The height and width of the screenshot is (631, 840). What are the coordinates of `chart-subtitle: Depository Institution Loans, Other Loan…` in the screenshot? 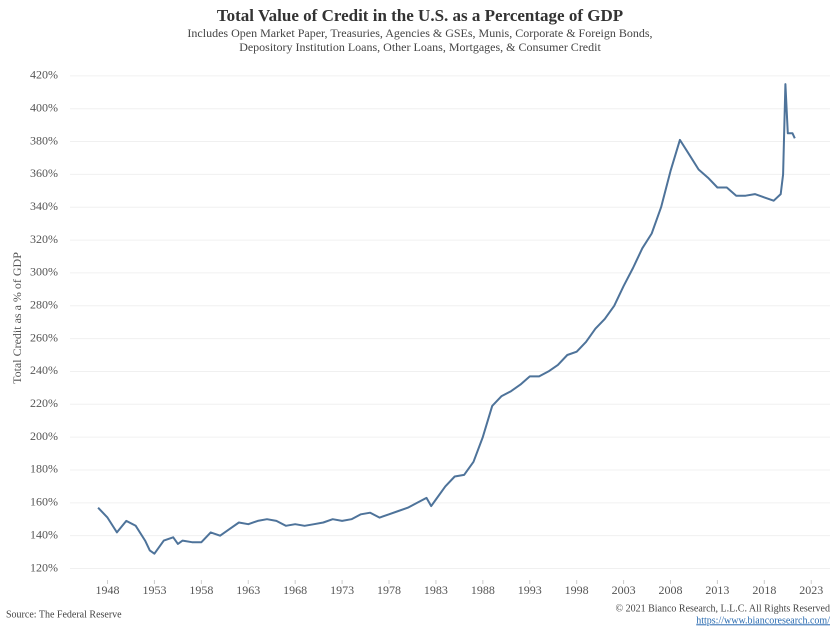 It's located at (420, 47).